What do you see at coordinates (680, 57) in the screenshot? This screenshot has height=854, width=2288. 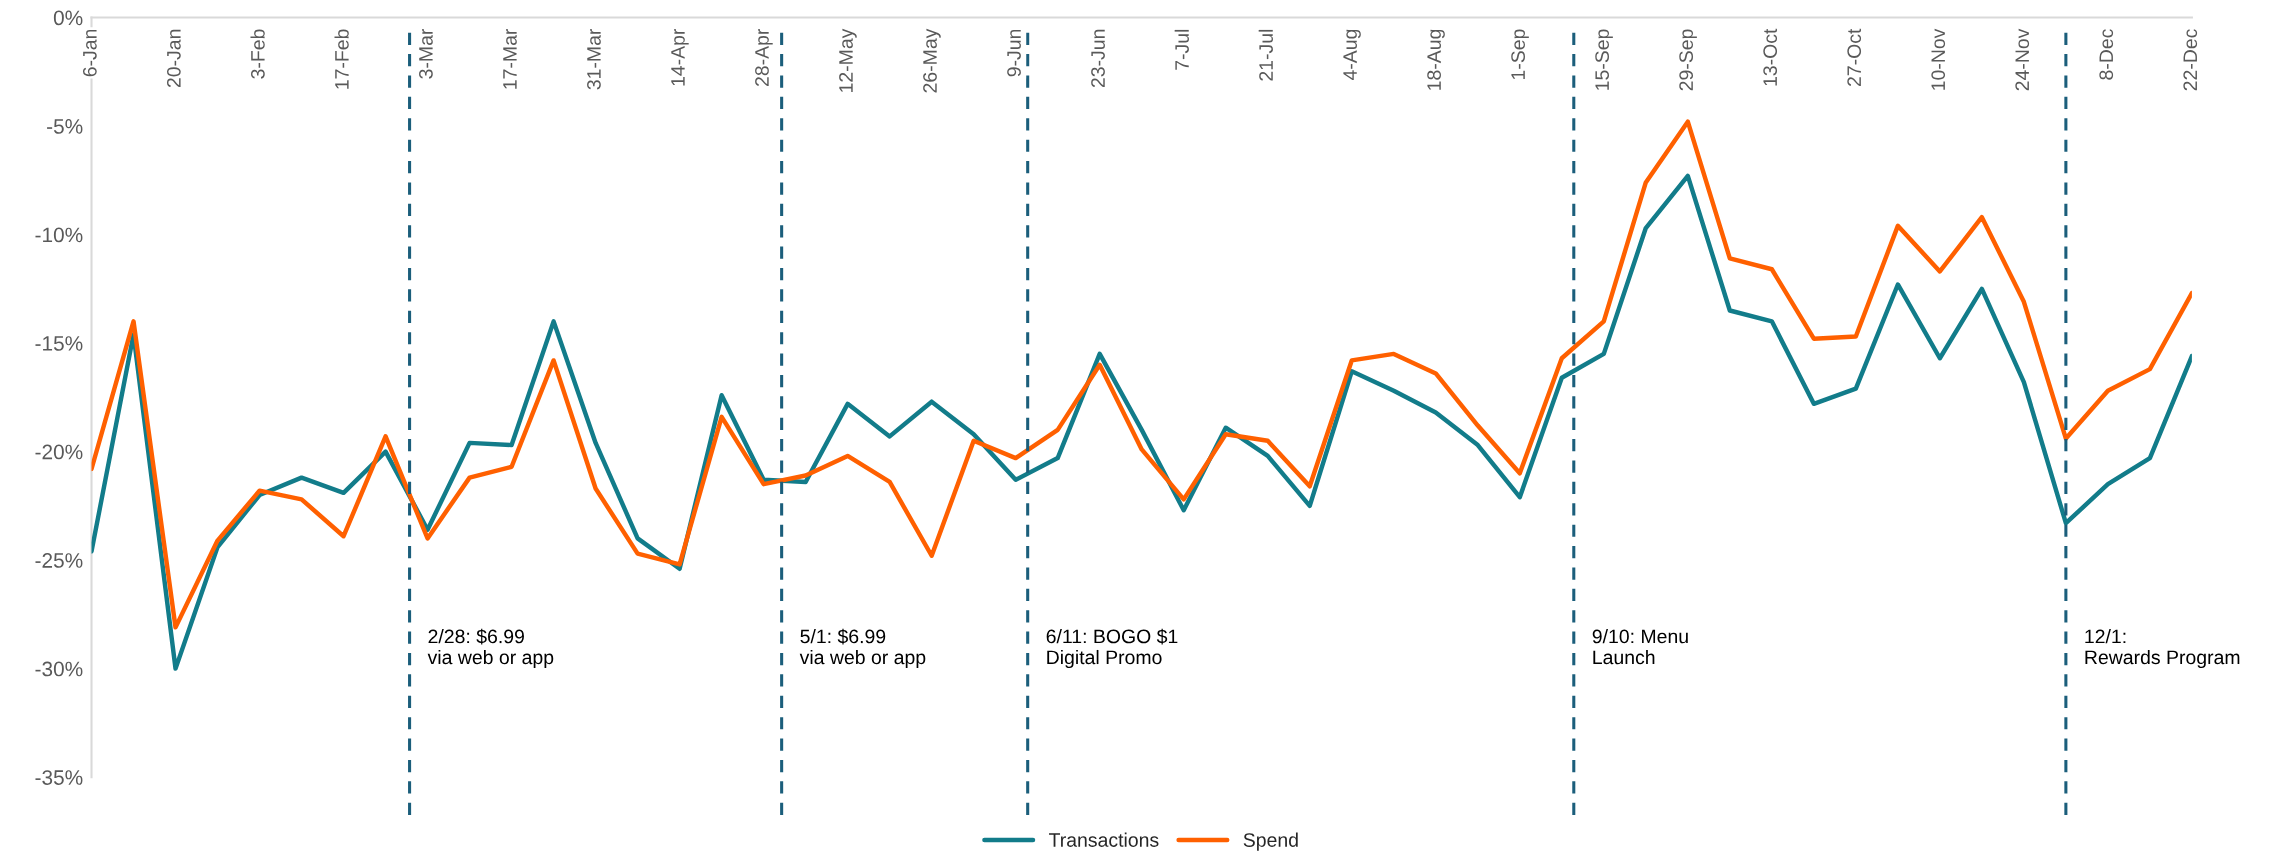 I see `x-tick-label: 14-Apr` at bounding box center [680, 57].